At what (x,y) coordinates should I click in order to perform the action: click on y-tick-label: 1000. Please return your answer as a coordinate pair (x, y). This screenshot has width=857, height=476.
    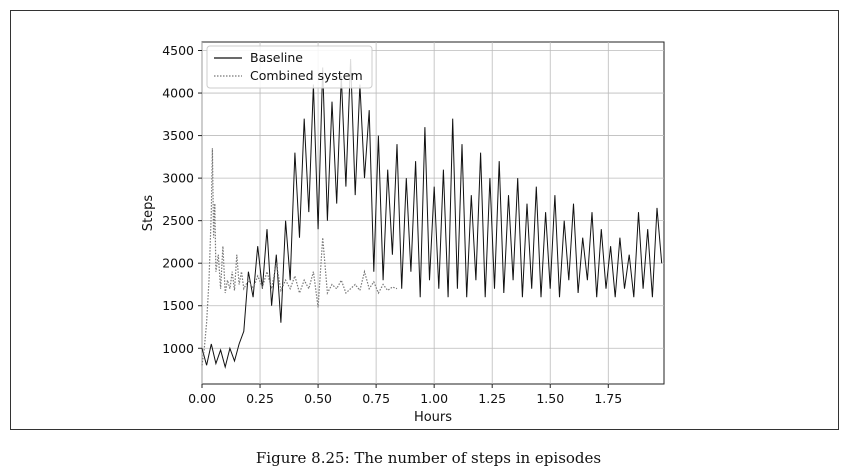
    Looking at the image, I should click on (178, 348).